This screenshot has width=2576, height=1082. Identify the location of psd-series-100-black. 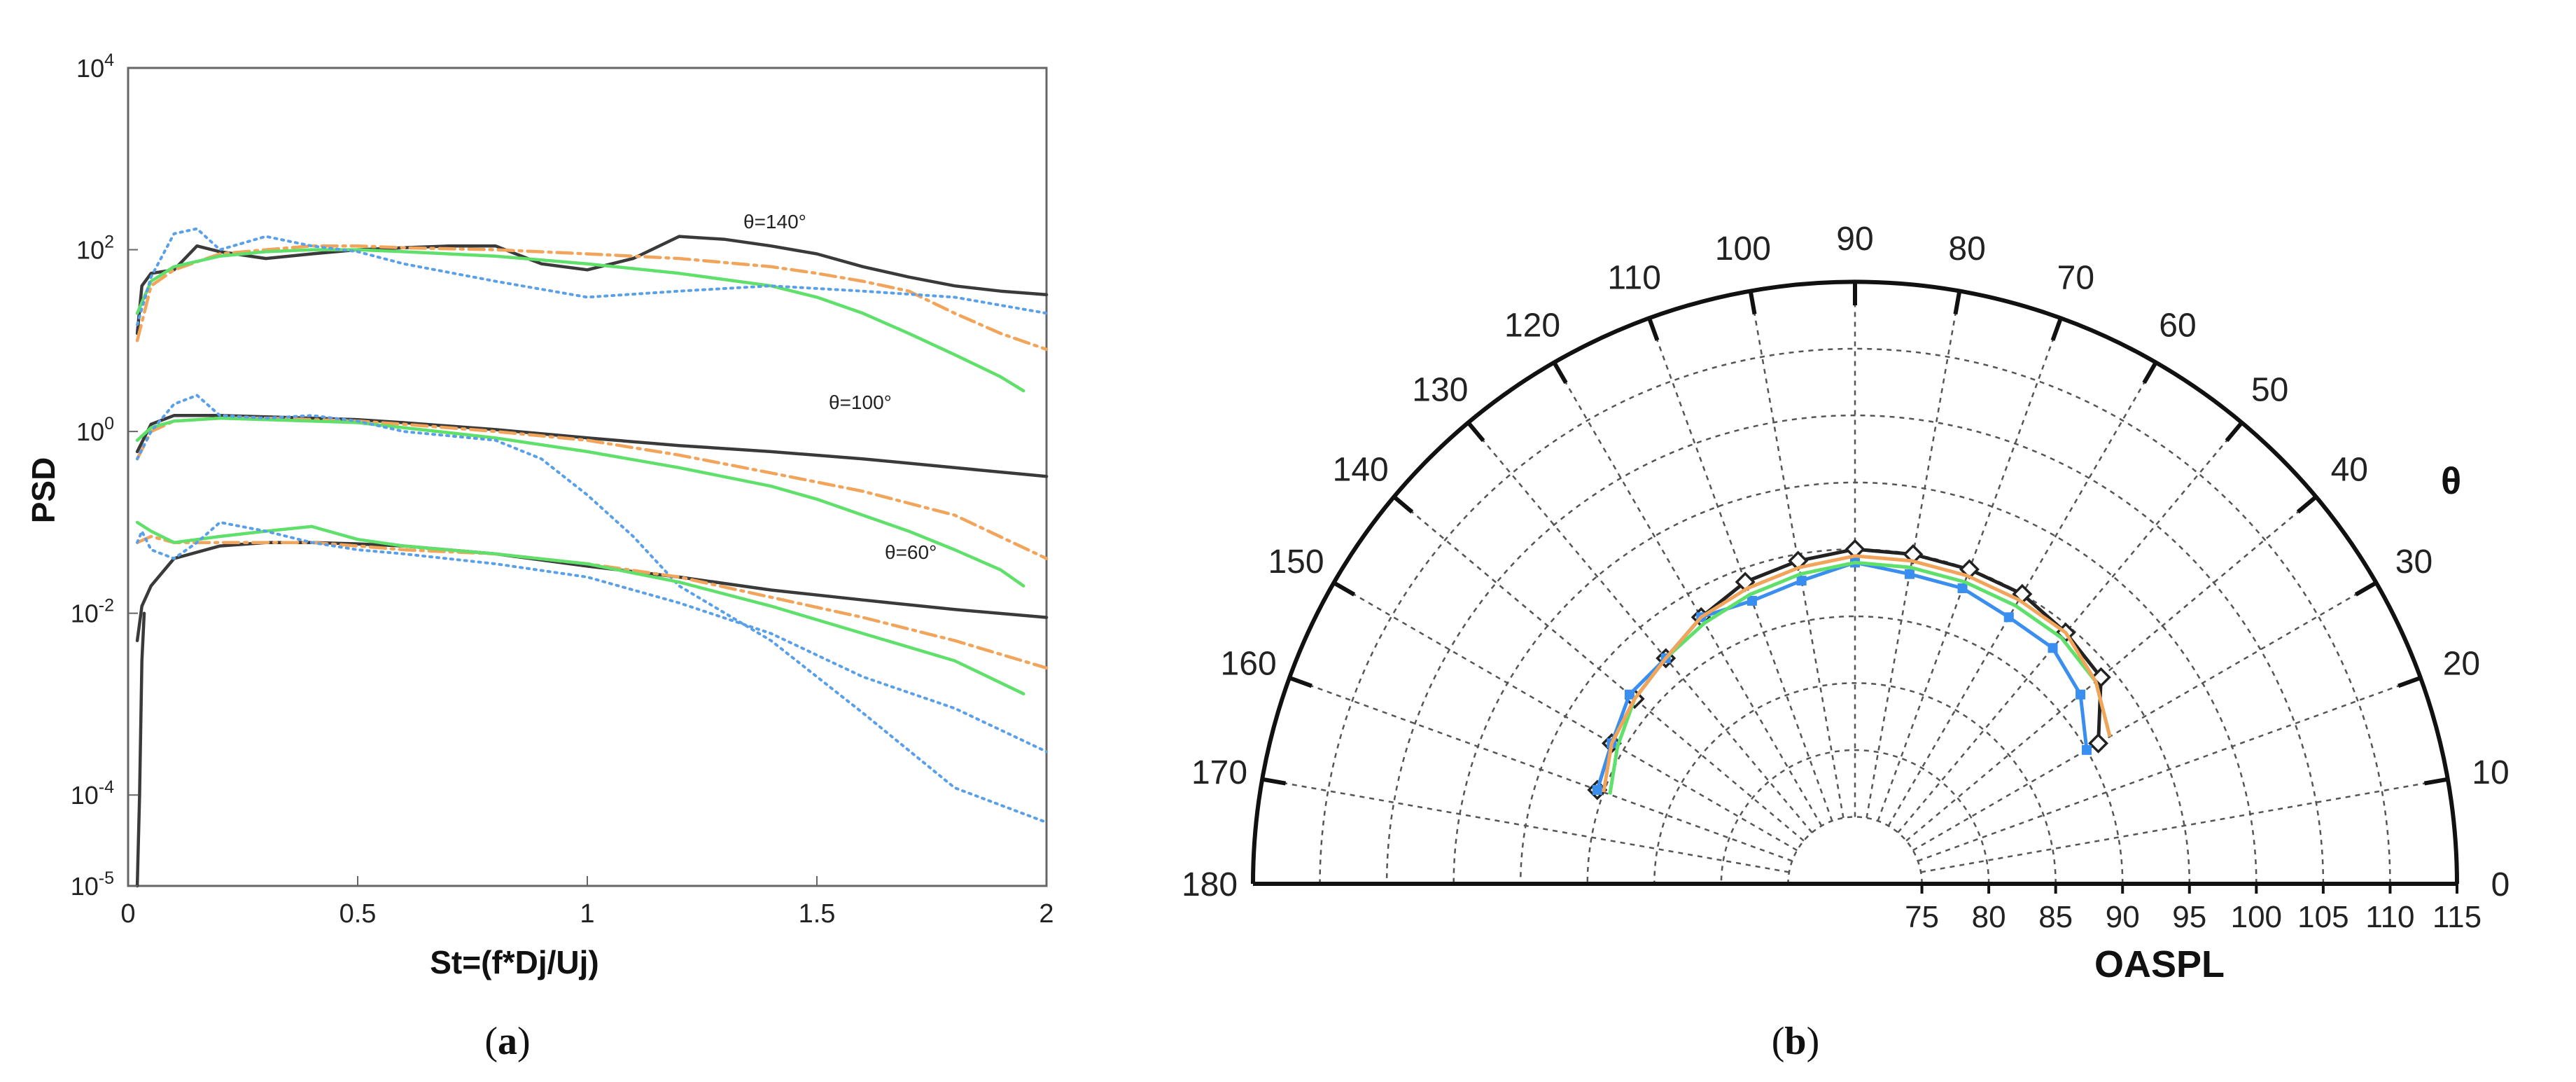
(592, 446).